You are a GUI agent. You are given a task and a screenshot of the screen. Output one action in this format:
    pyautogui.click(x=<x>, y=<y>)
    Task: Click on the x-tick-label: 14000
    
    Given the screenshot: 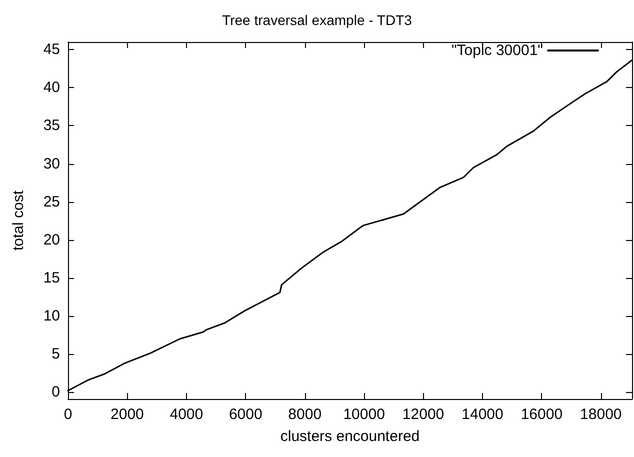 What is the action you would take?
    pyautogui.click(x=483, y=414)
    